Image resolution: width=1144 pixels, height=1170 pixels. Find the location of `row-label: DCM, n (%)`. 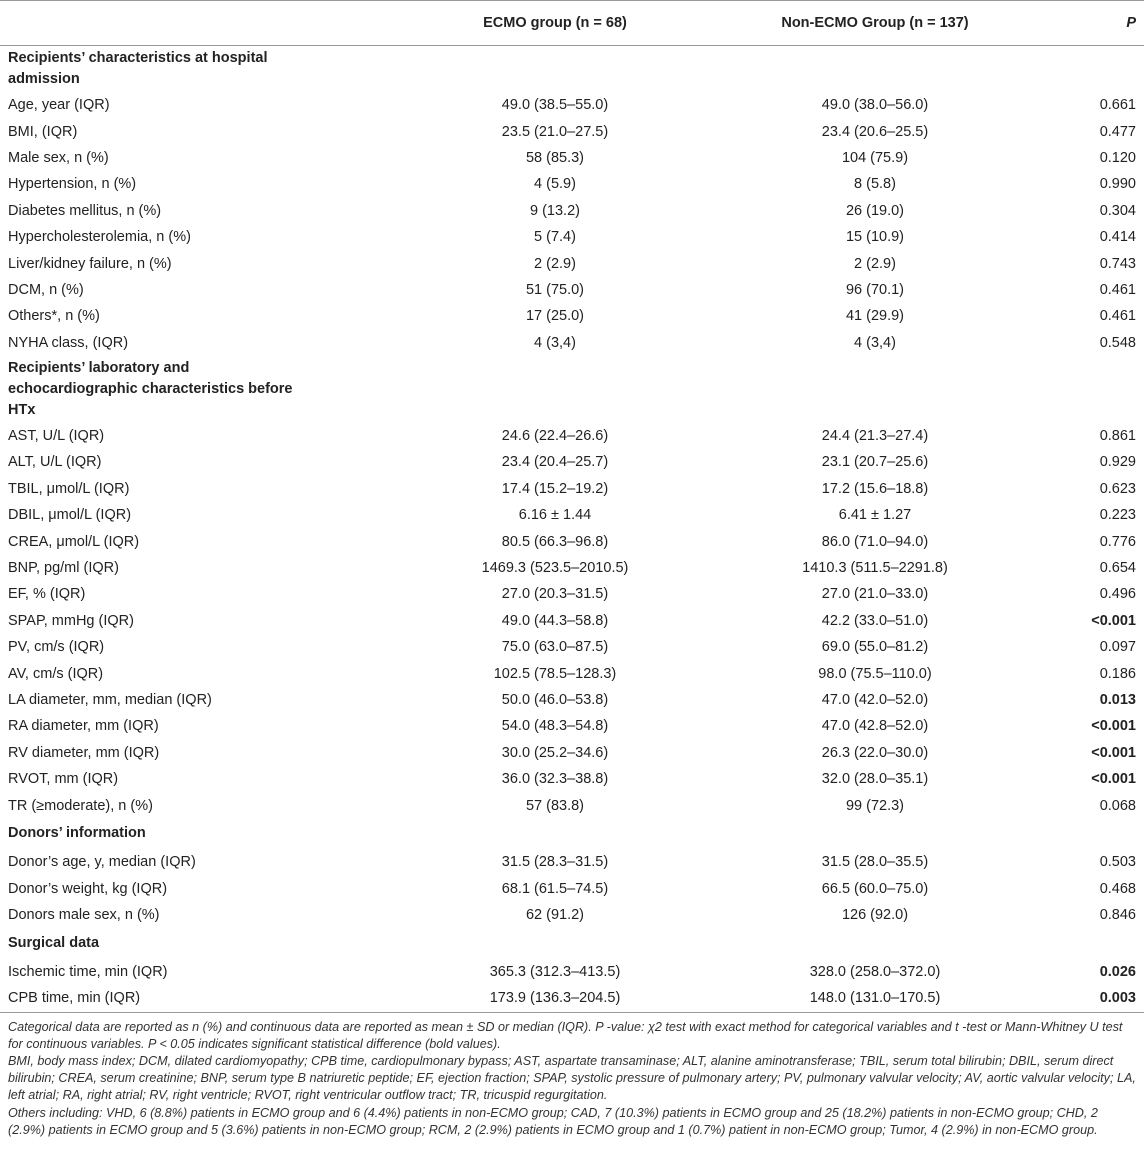

row-label: DCM, n (%) is located at coordinates (46, 289).